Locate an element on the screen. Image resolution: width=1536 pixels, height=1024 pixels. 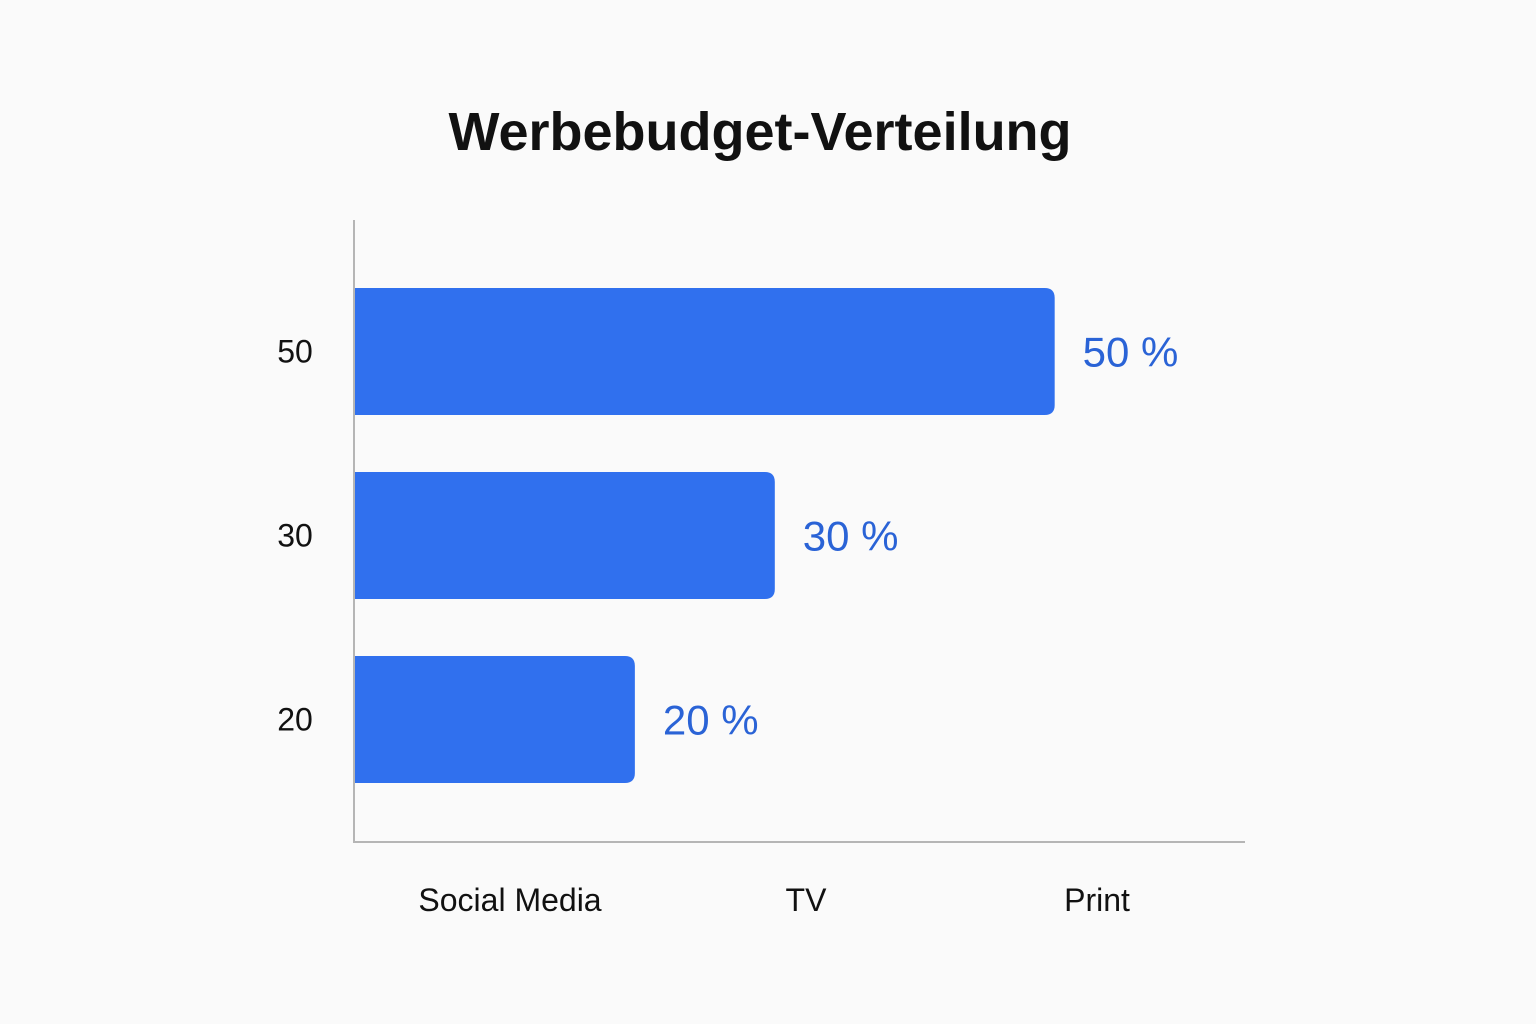
x-tick-label: TV is located at coordinates (807, 900).